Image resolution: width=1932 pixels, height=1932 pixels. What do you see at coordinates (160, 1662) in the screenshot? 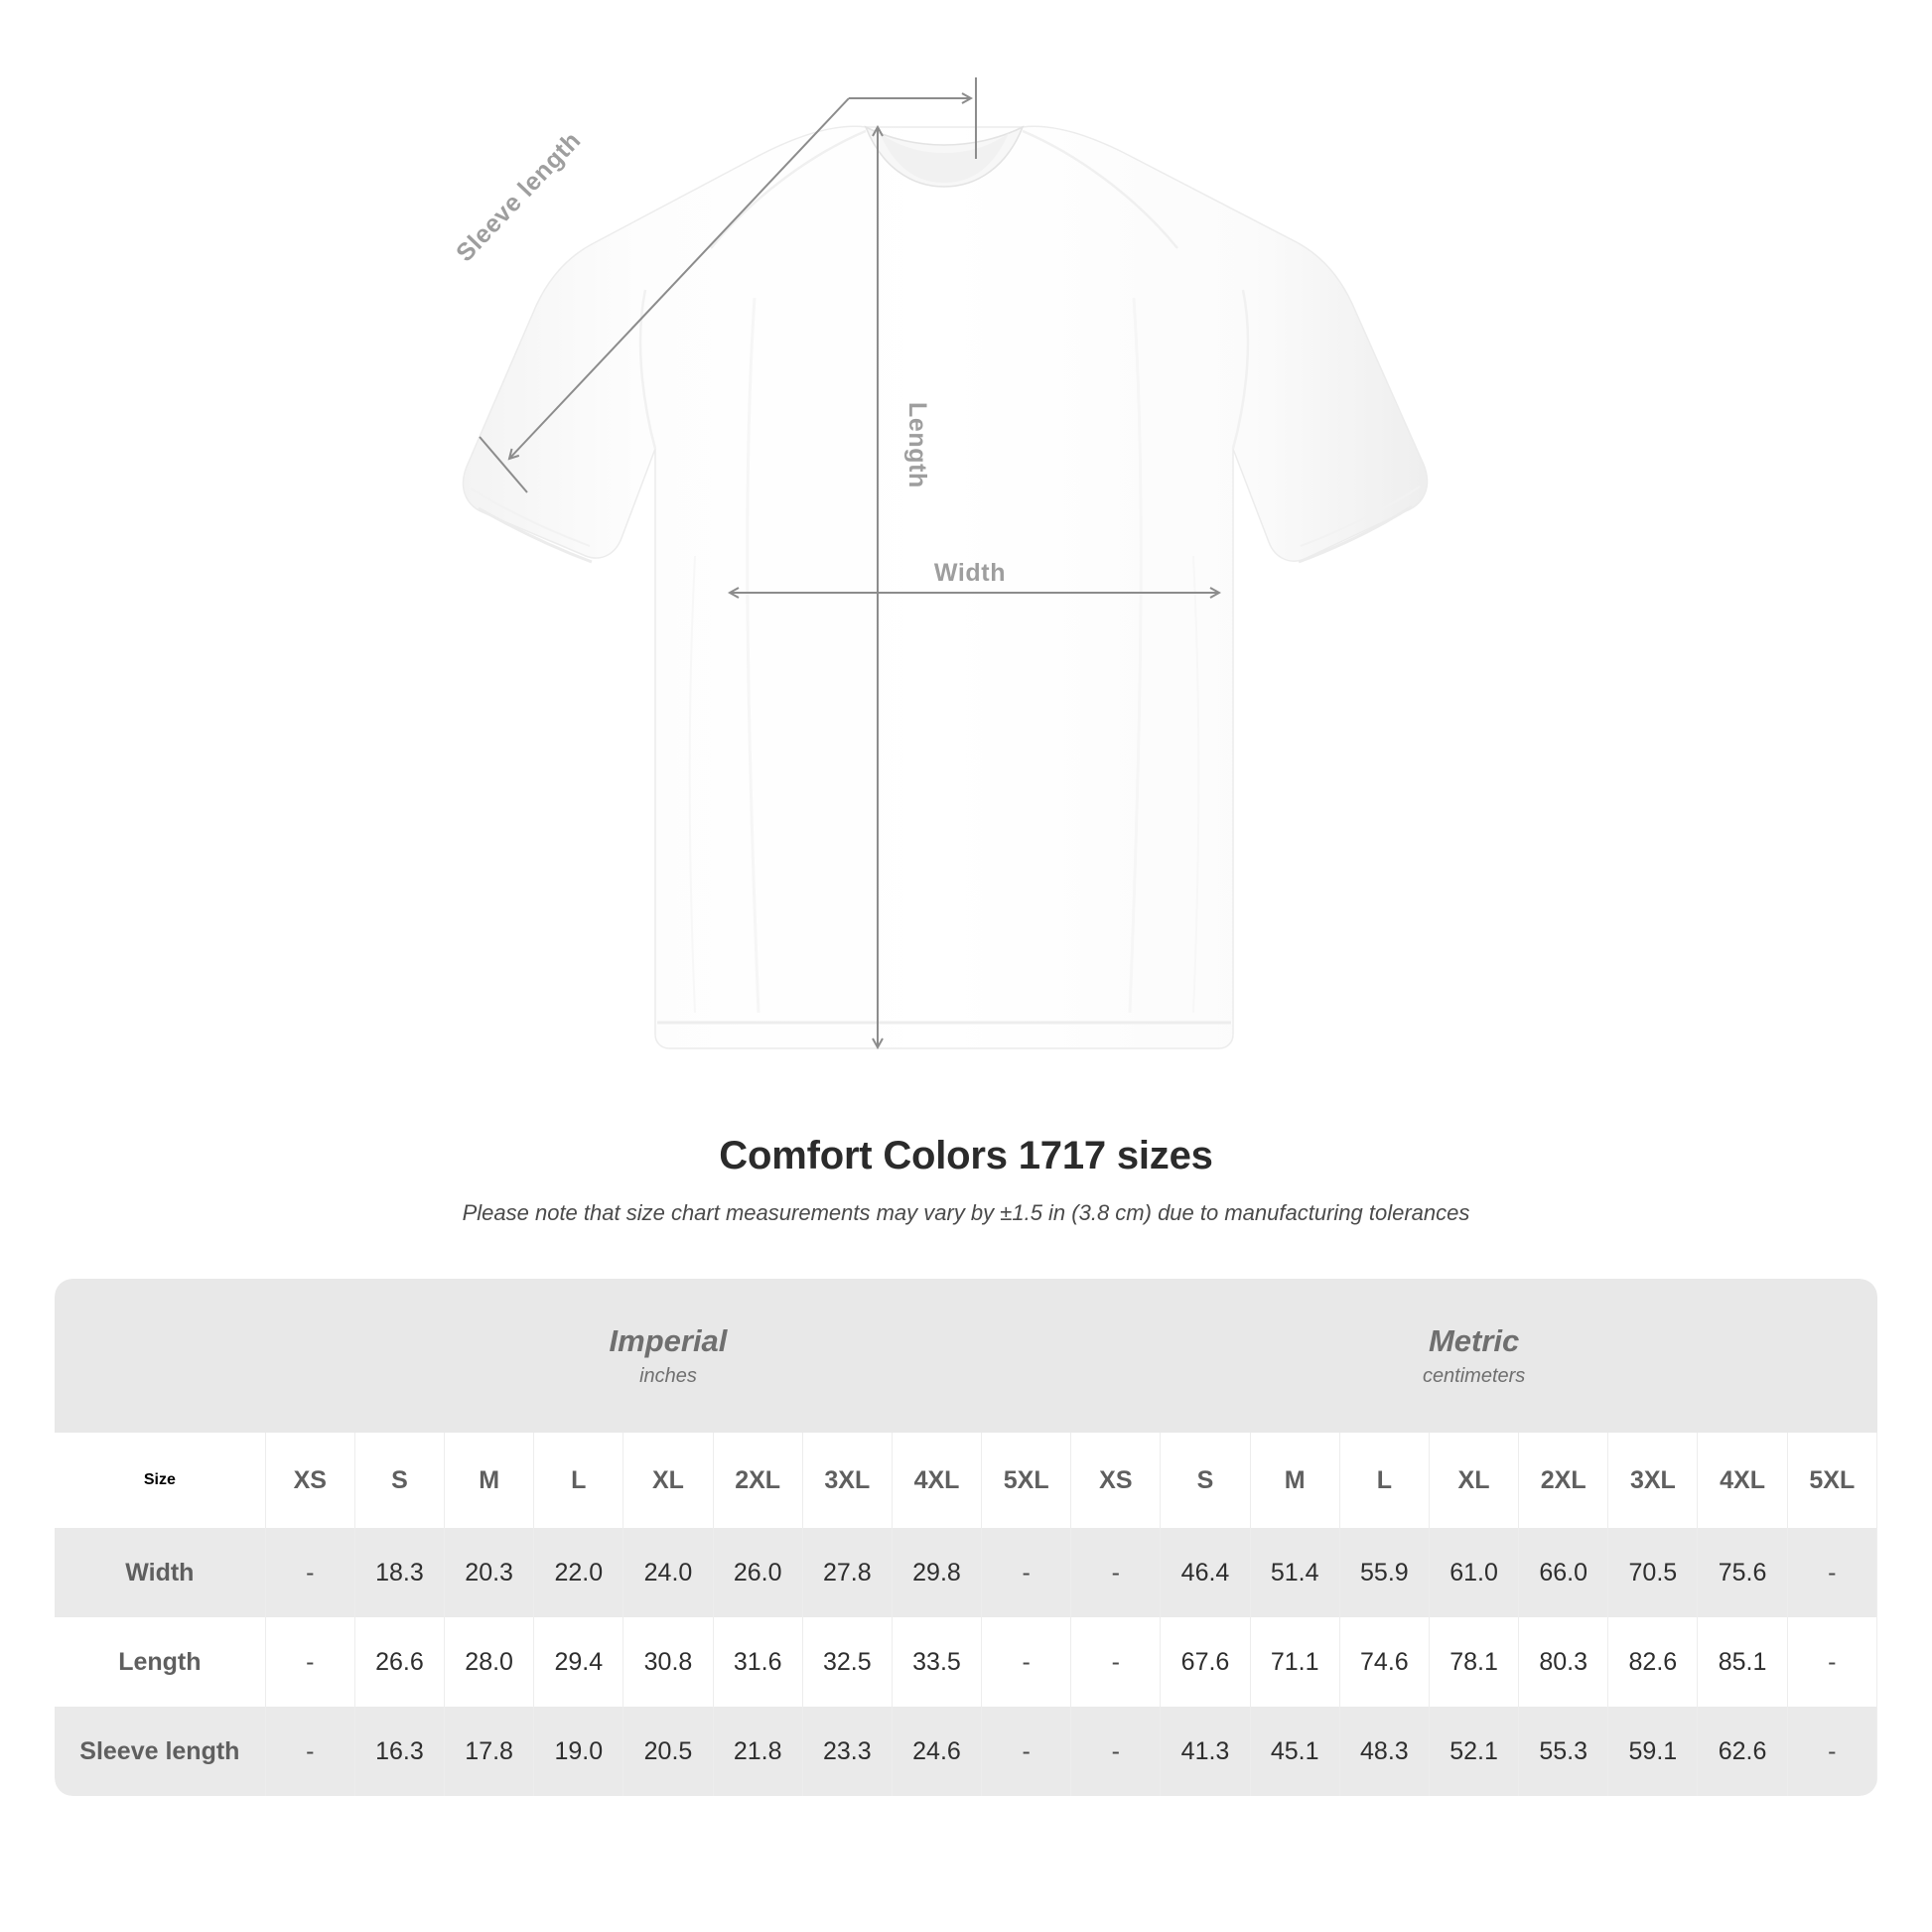
I see `row-label-length: Length` at bounding box center [160, 1662].